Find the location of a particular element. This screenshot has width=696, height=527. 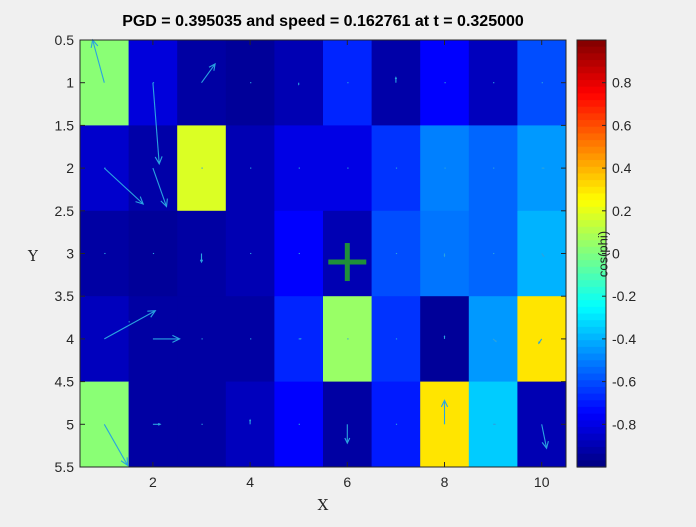

y-tick-label: 0.5 is located at coordinates (65, 40).